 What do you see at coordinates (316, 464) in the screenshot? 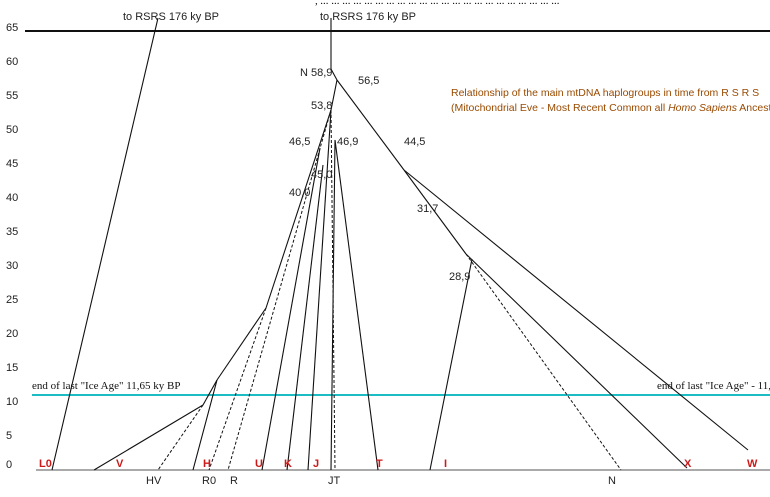
I see `hap-j: J` at bounding box center [316, 464].